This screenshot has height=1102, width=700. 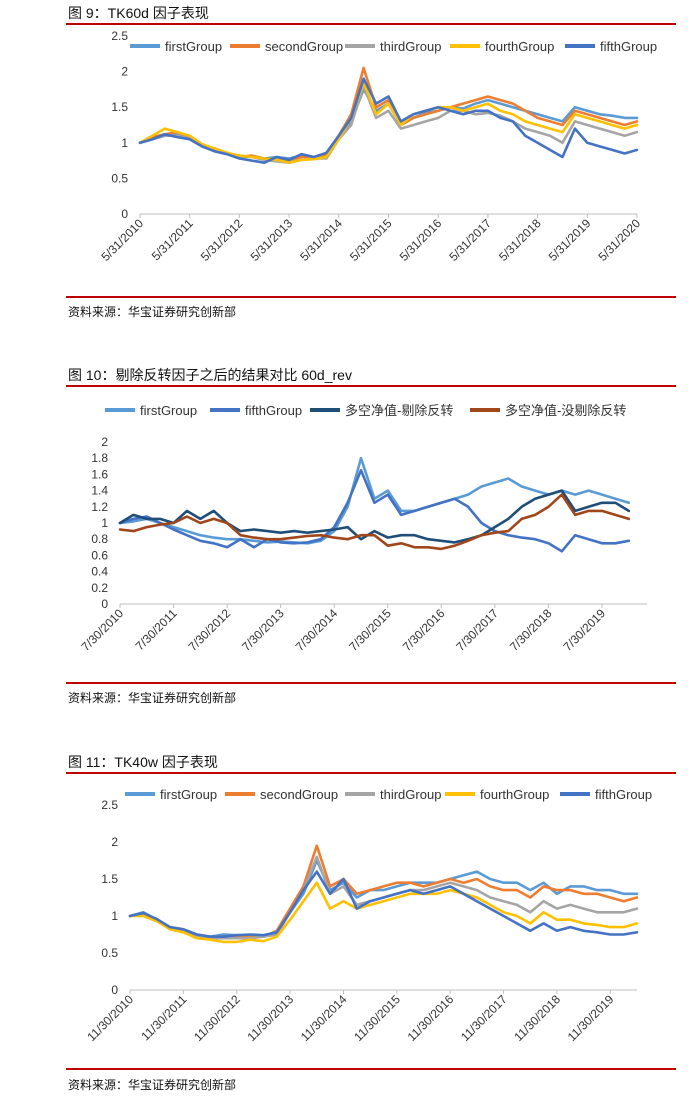 I want to click on x-tick-label: 7/30/2012, so click(x=210, y=630).